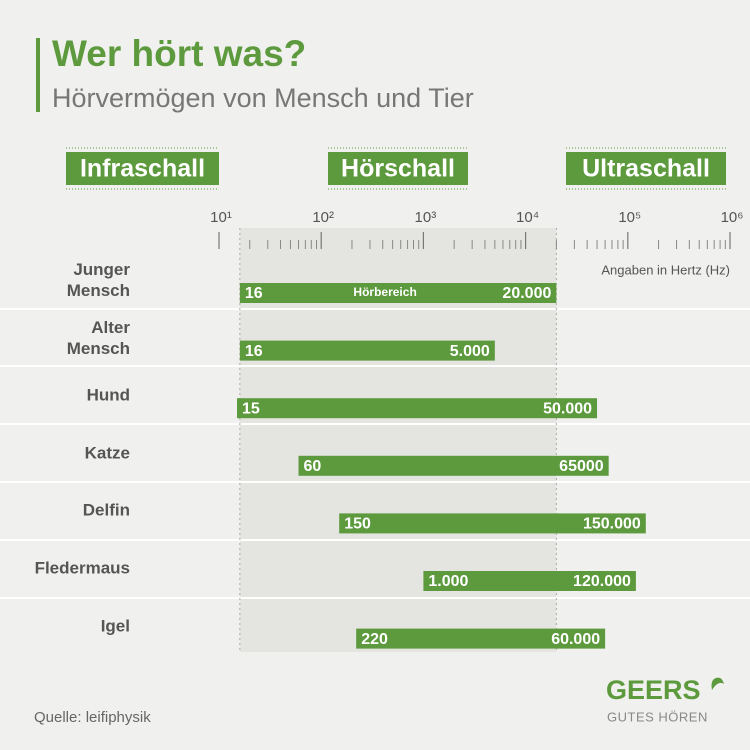 Image resolution: width=750 pixels, height=750 pixels. What do you see at coordinates (470, 351) in the screenshot?
I see `value-label: 5.000` at bounding box center [470, 351].